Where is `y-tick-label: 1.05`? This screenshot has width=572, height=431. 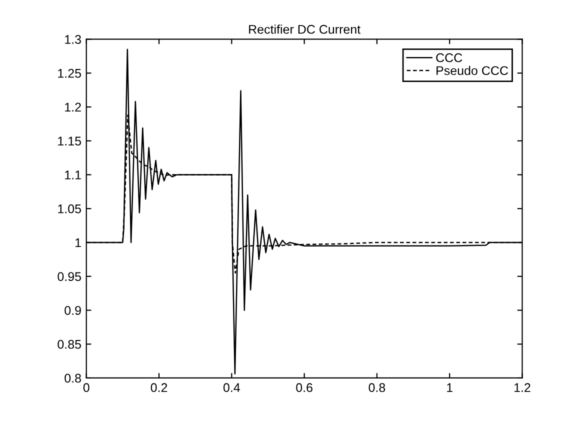 y-tick-label: 1.05 is located at coordinates (69, 209).